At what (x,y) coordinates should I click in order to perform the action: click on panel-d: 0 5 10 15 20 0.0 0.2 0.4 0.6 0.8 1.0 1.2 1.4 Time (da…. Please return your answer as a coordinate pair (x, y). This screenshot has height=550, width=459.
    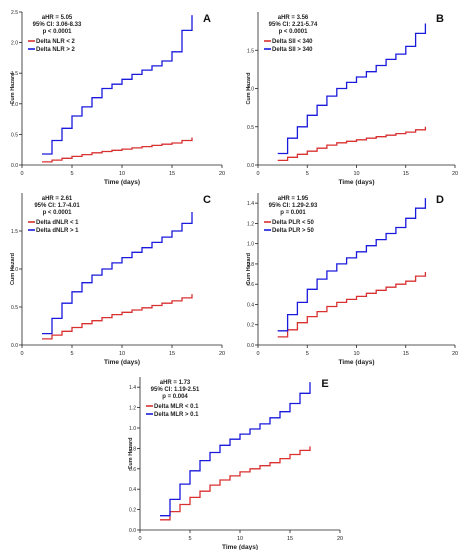
    Looking at the image, I should click on (352, 279).